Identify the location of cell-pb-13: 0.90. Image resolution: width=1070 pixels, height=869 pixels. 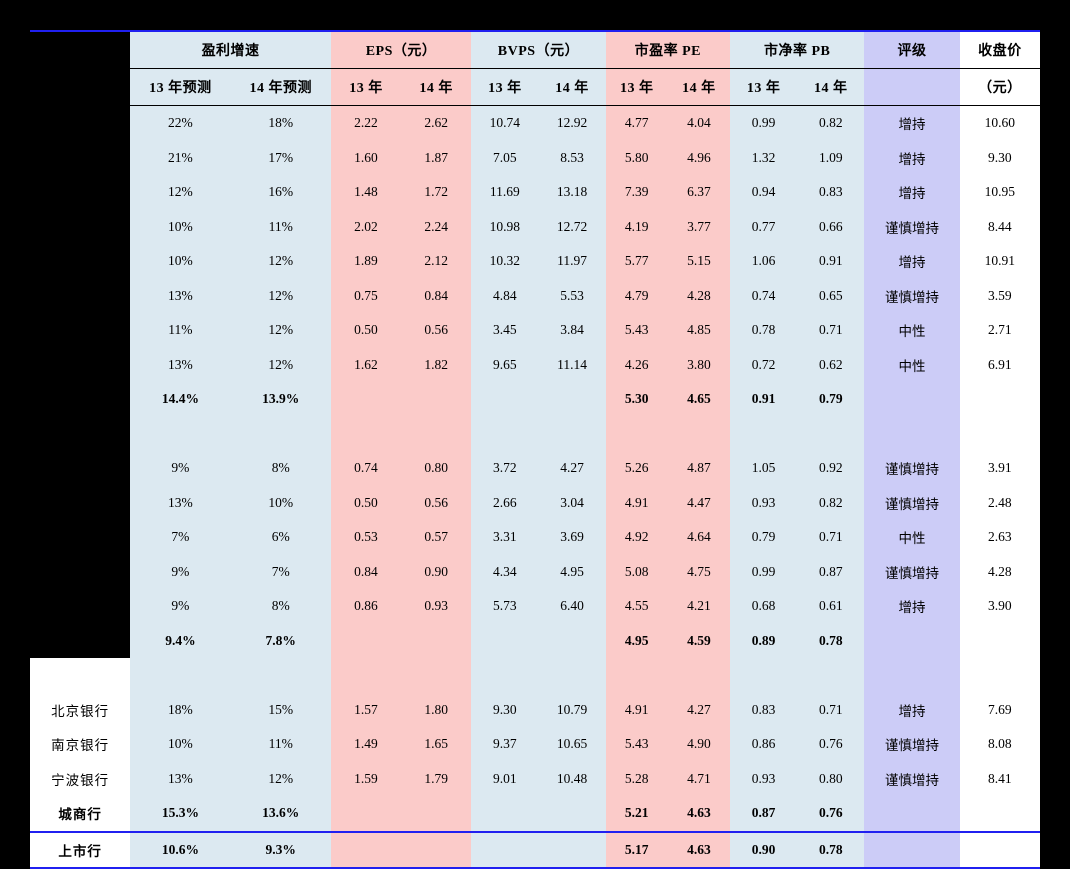
(764, 849).